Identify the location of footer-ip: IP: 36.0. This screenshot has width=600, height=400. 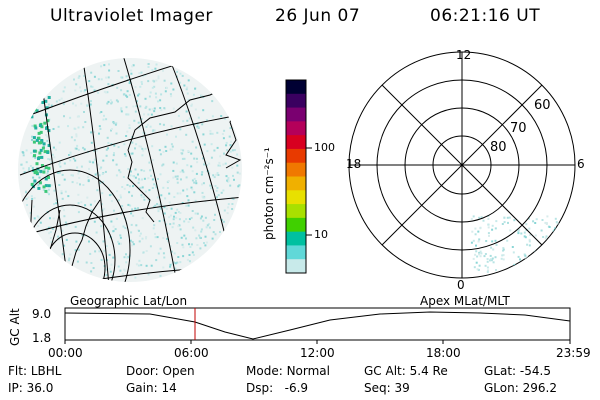
(31, 388).